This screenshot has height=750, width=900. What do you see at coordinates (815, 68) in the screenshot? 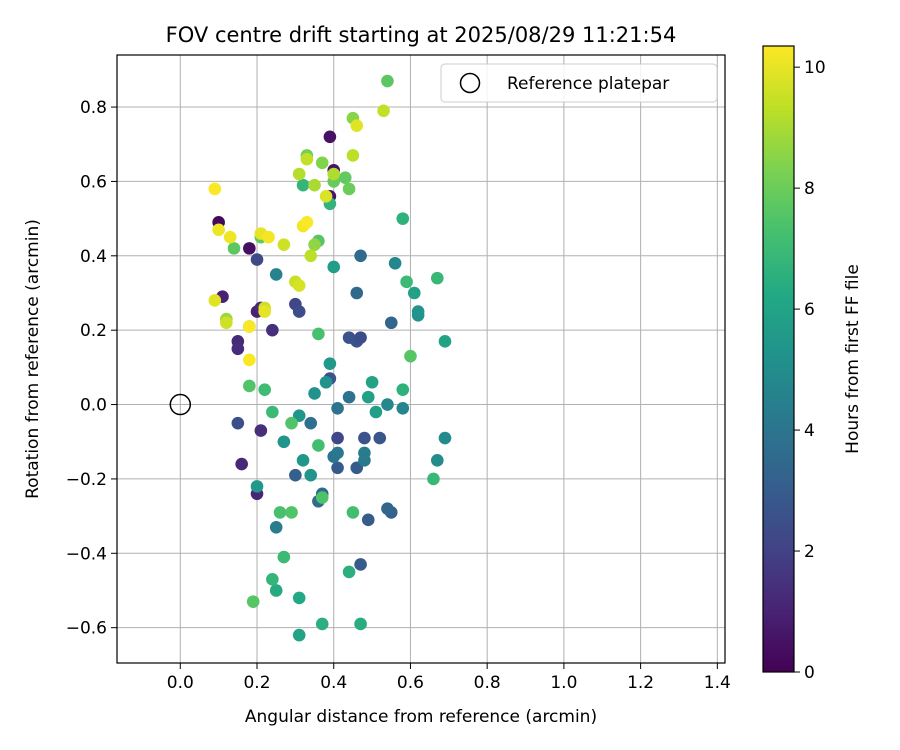
I see `colorbar-tick-label: 10` at bounding box center [815, 68].